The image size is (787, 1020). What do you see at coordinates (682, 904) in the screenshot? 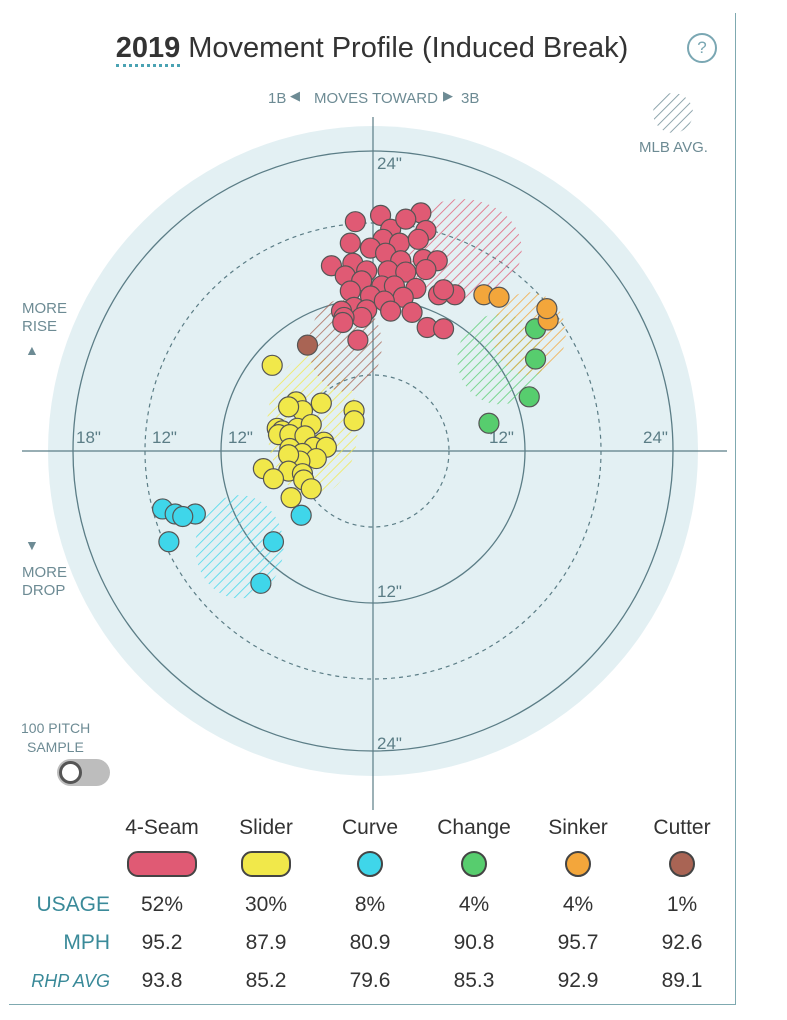
I see `usage-value: 1%` at bounding box center [682, 904].